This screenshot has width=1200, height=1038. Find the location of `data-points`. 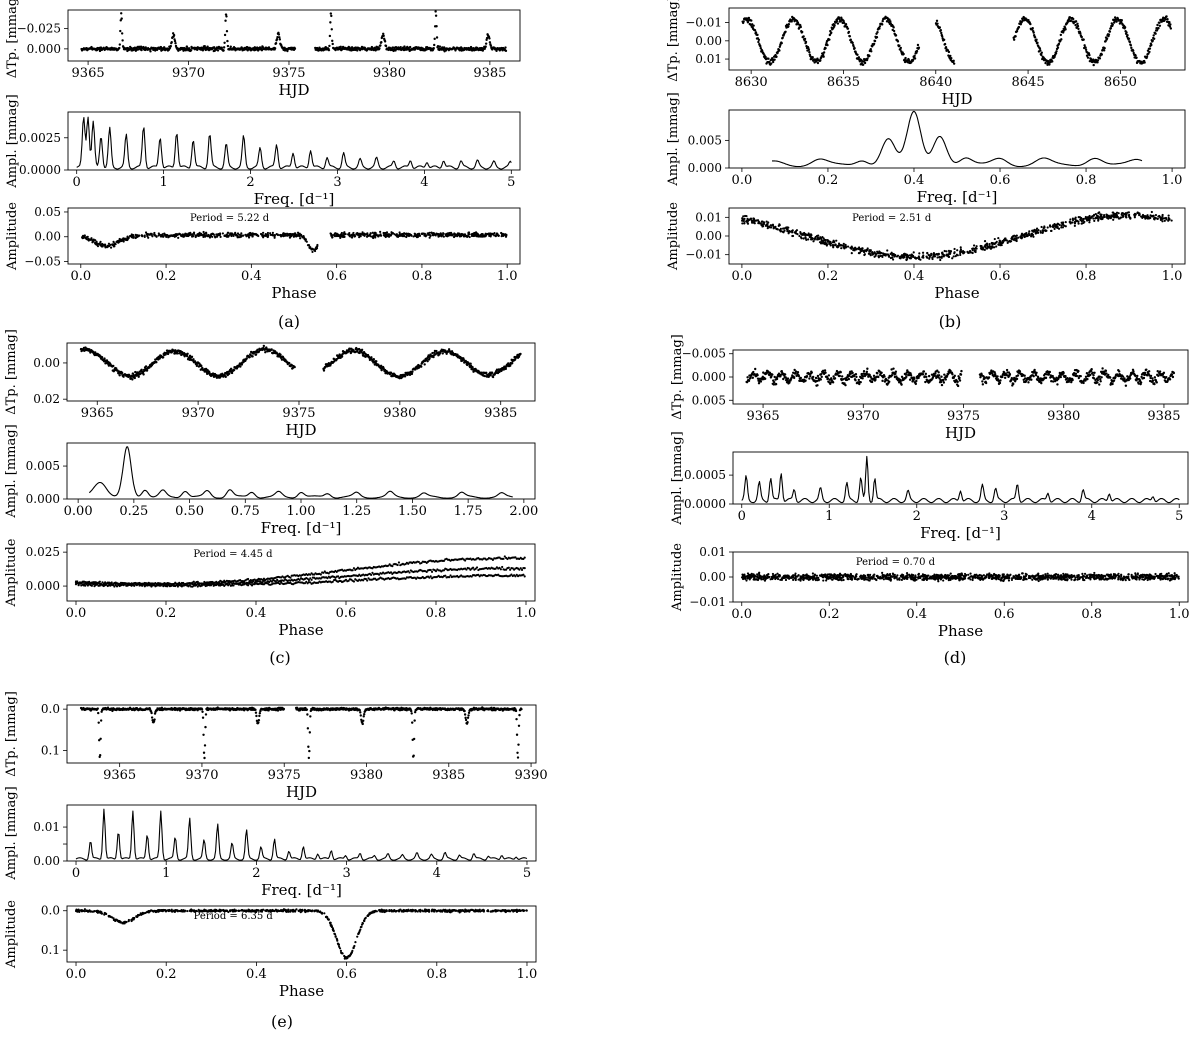

data-points is located at coordinates (300, 362).